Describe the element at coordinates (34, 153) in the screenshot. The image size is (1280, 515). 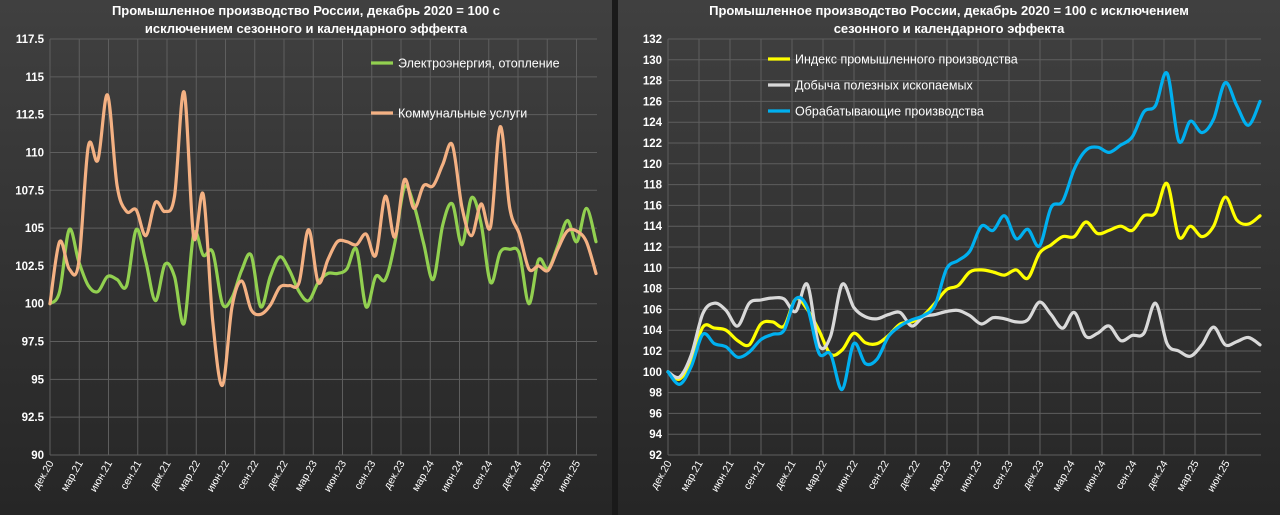
I see `left-y-tick-label: 110` at that location.